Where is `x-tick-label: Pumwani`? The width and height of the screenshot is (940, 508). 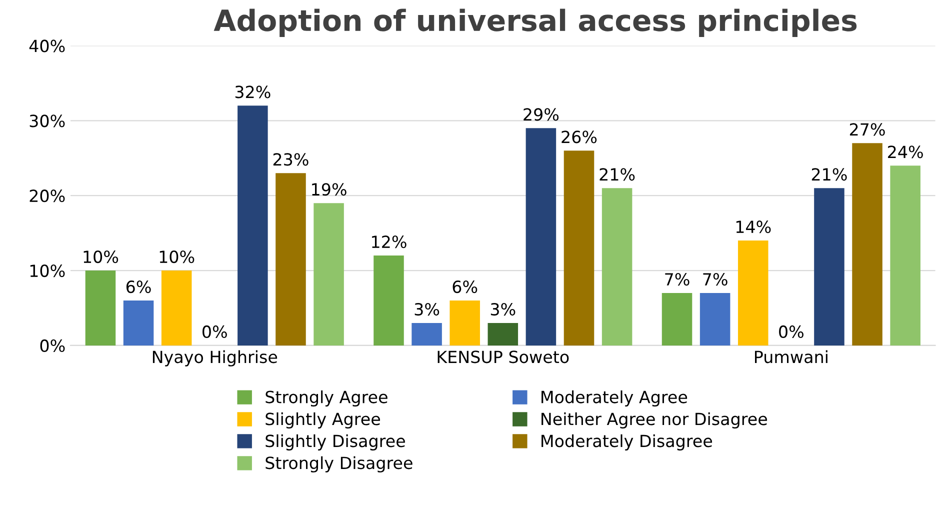 x-tick-label: Pumwani is located at coordinates (791, 357).